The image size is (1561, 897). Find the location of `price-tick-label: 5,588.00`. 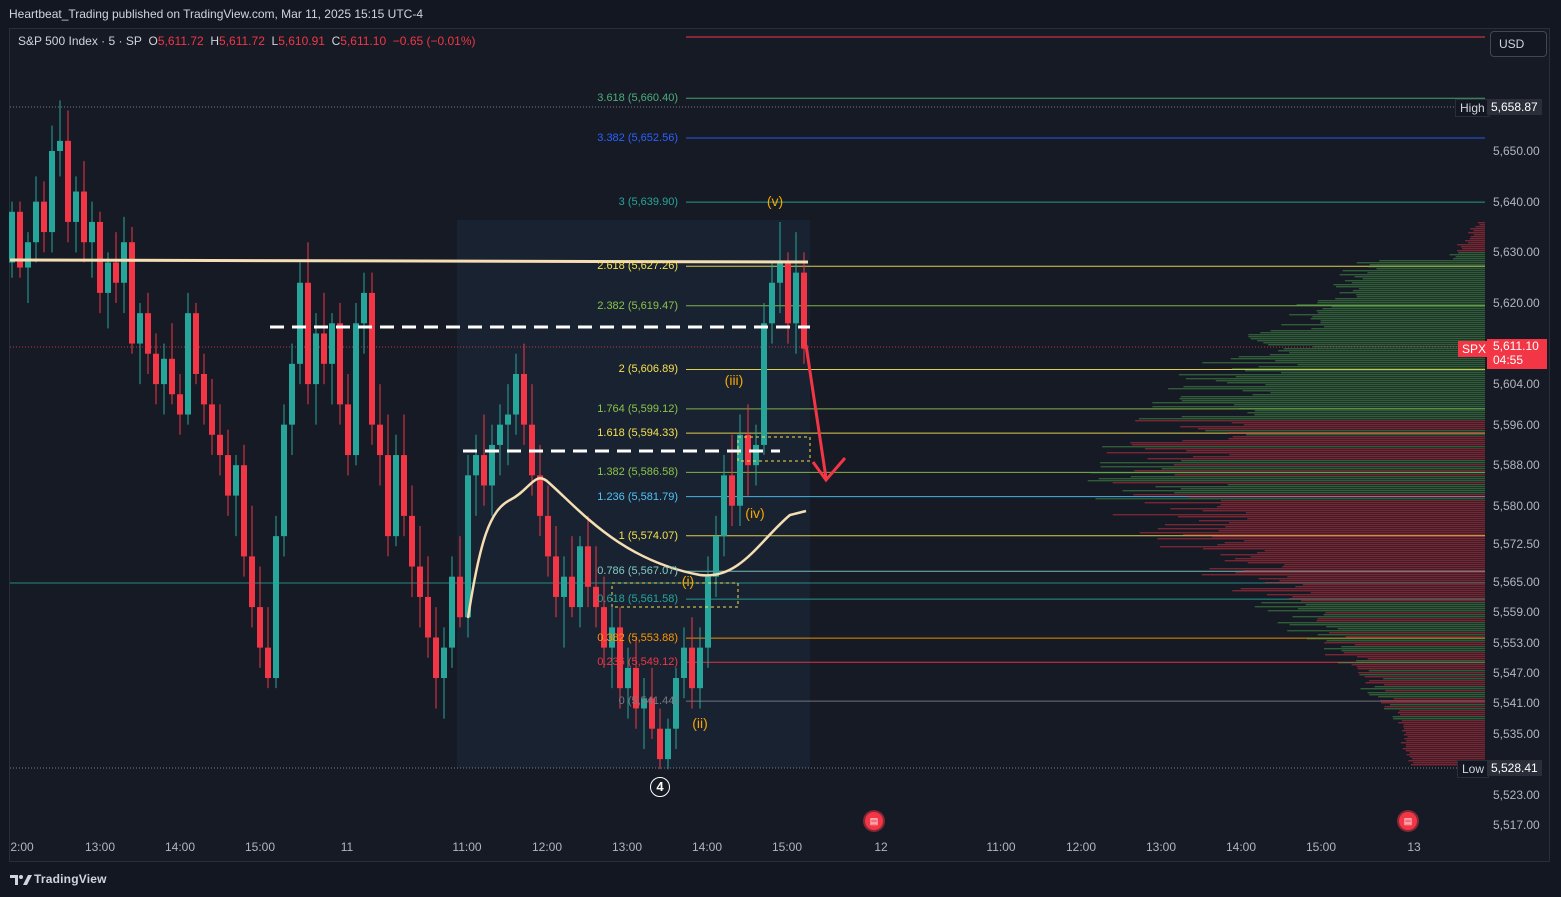

price-tick-label: 5,588.00 is located at coordinates (1516, 465).